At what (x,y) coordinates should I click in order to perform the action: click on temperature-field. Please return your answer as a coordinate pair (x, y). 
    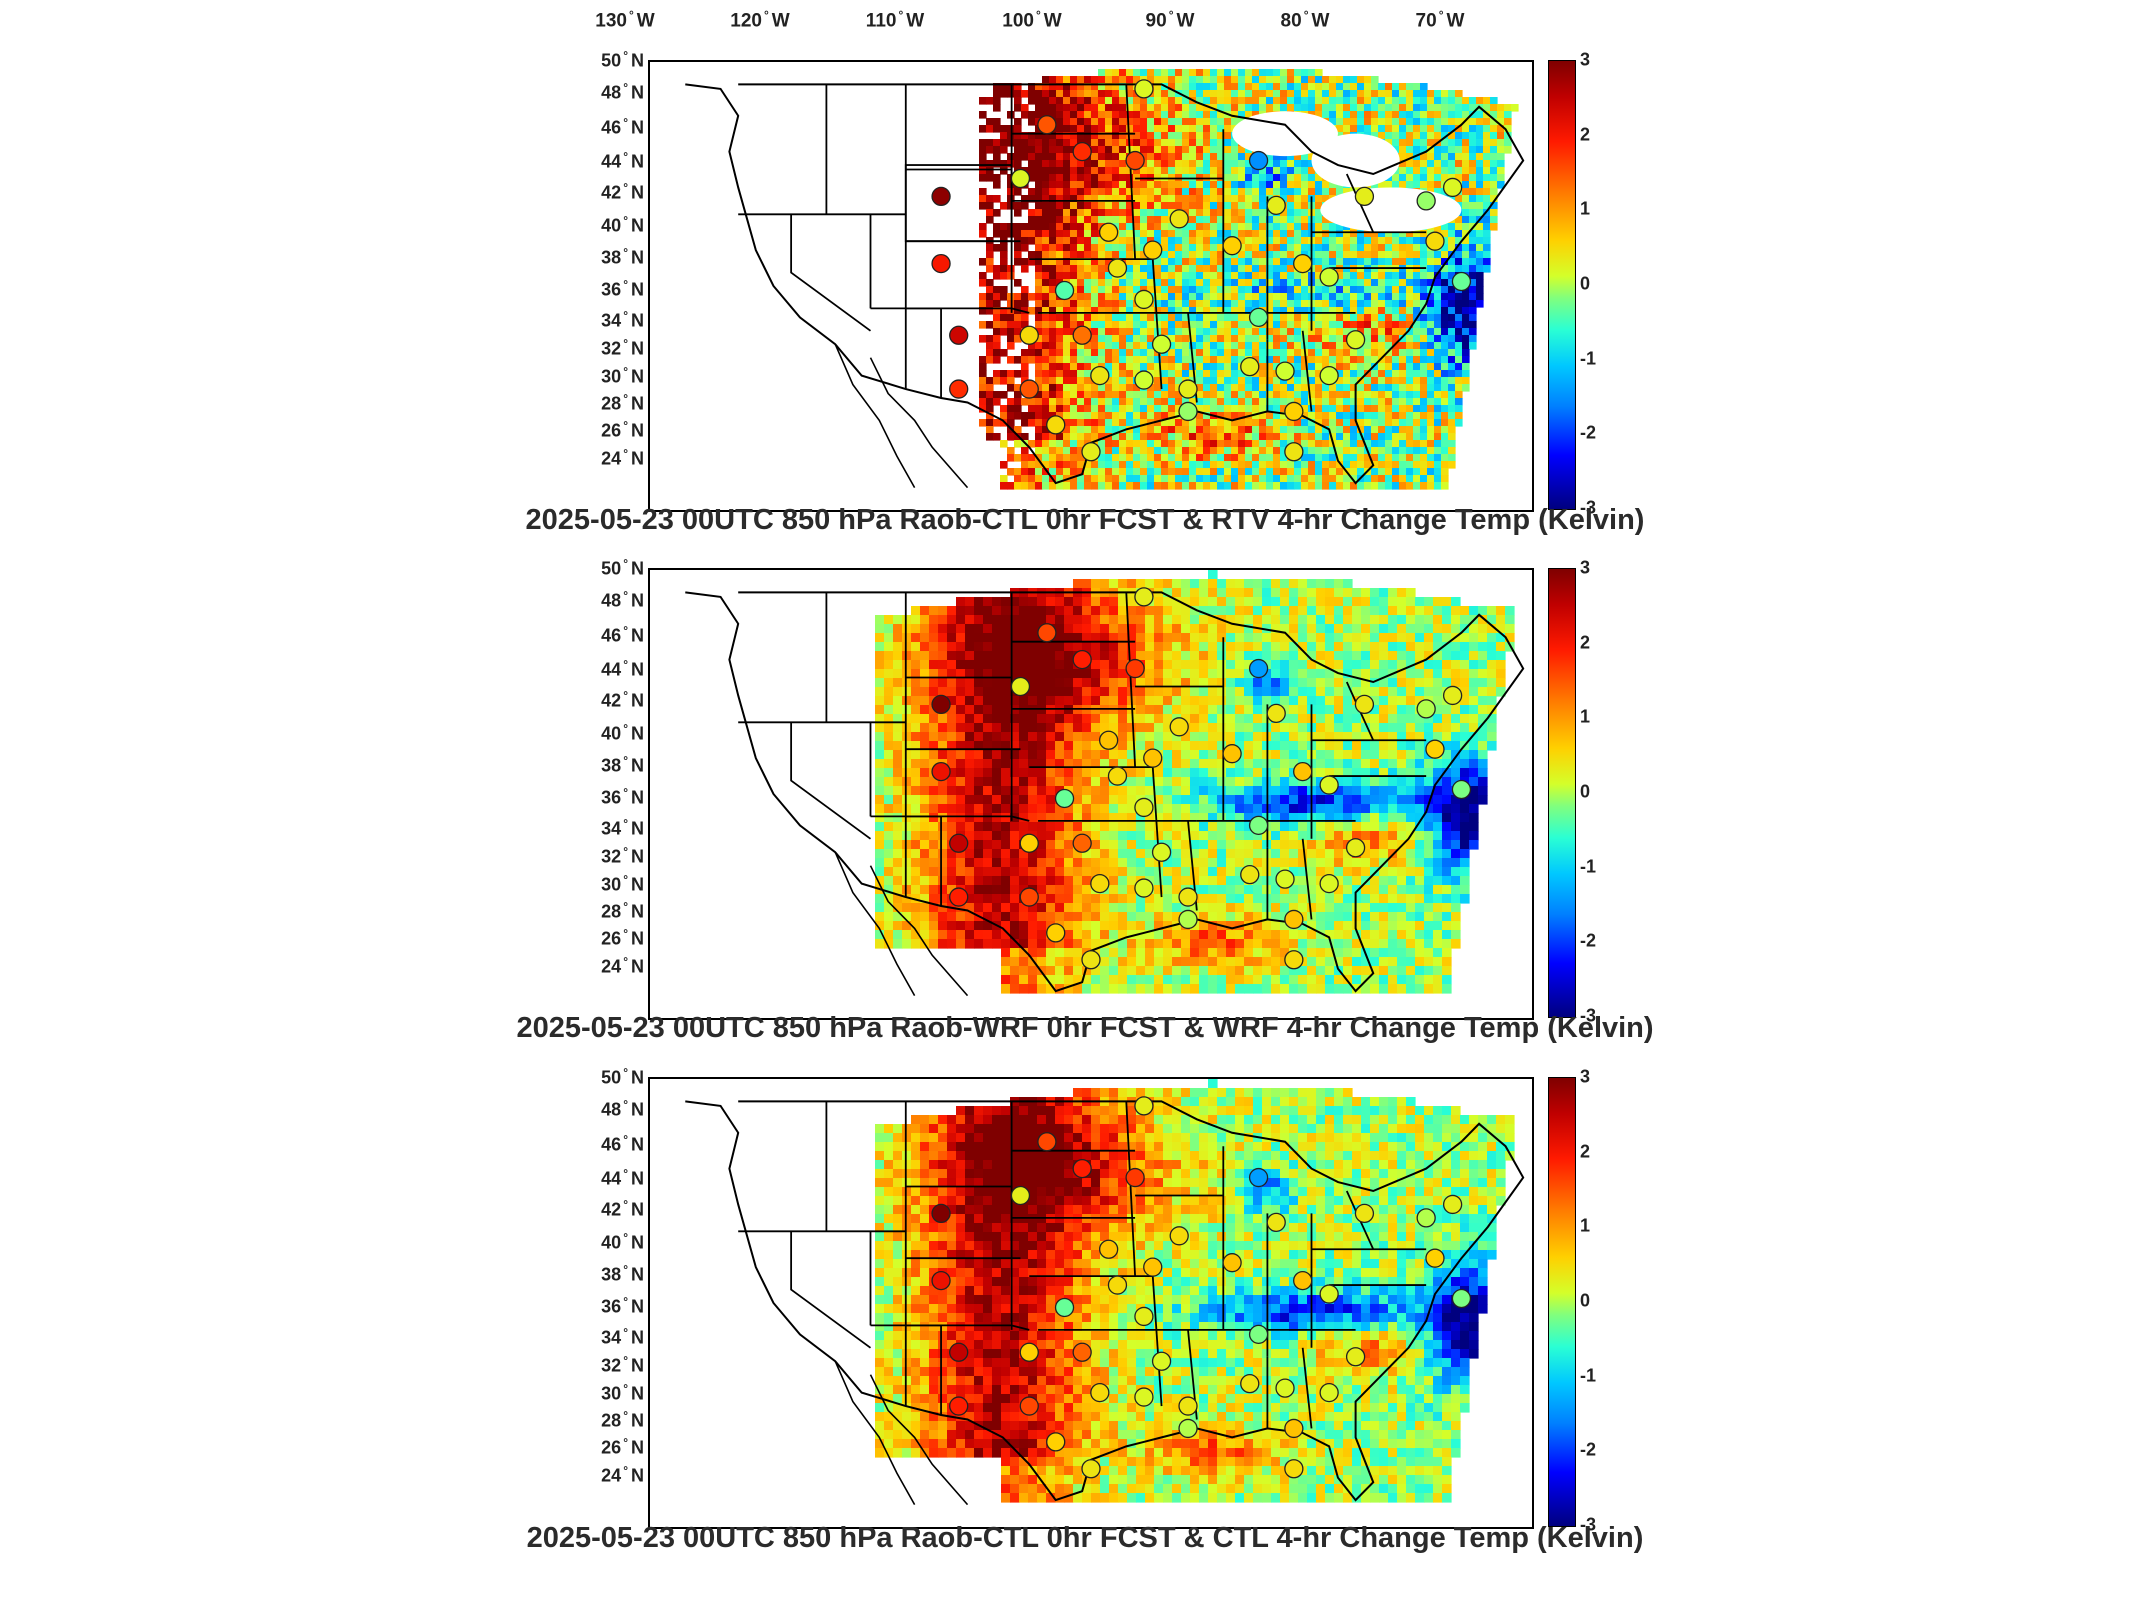
    Looking at the image, I should click on (1195, 782).